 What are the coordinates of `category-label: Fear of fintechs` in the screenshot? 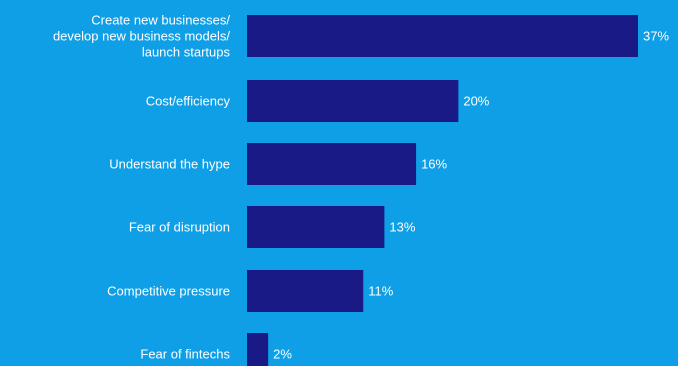 It's located at (185, 354).